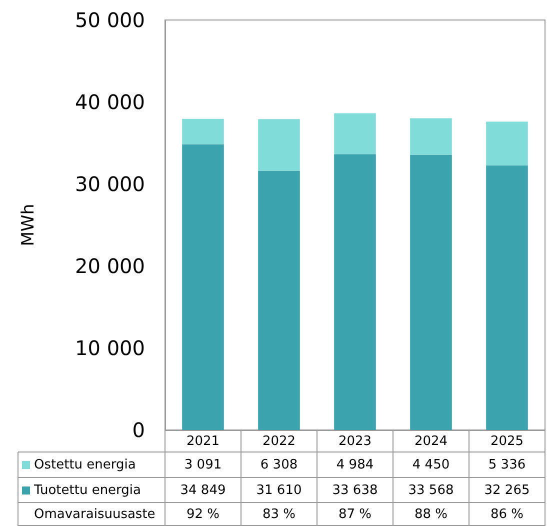 This screenshot has width=547, height=526. What do you see at coordinates (431, 490) in the screenshot?
I see `data-label: 33 568` at bounding box center [431, 490].